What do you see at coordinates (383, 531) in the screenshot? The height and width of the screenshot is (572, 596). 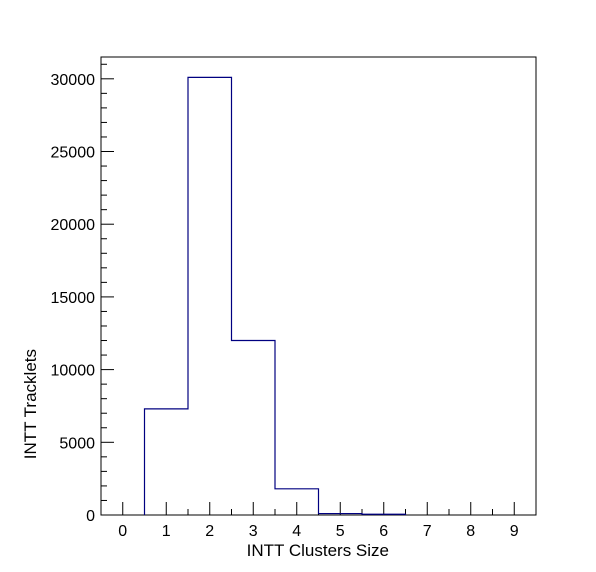 I see `x-tick-label: 6` at bounding box center [383, 531].